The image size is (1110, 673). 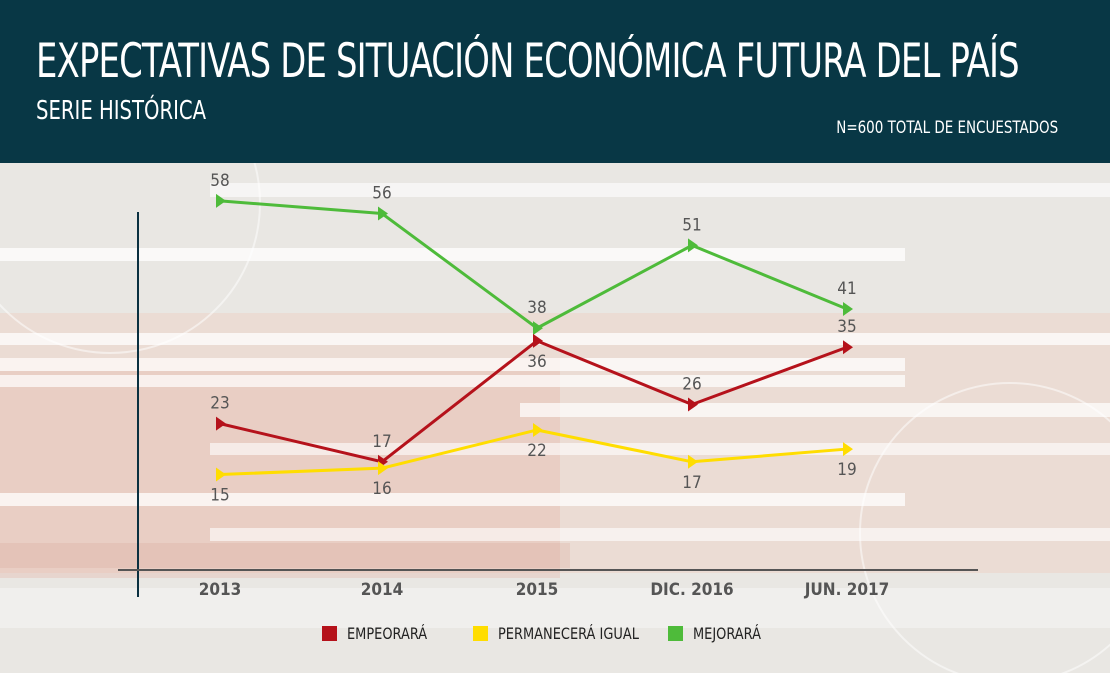 I want to click on legend-label-empeorara: EMPEORARÁ, so click(x=387, y=633).